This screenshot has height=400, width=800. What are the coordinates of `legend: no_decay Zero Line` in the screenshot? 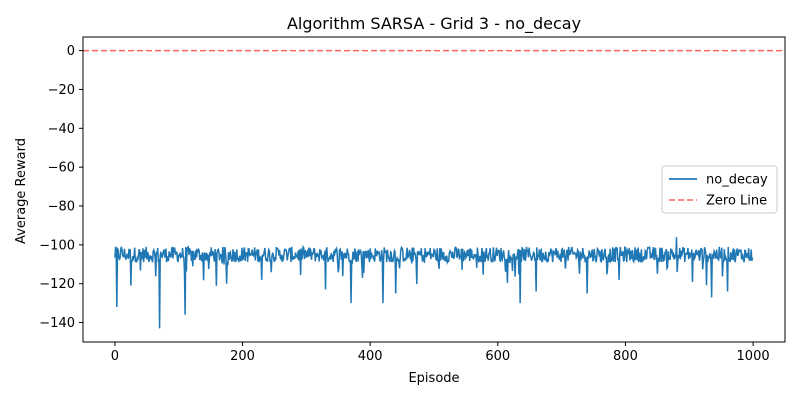 It's located at (719, 189).